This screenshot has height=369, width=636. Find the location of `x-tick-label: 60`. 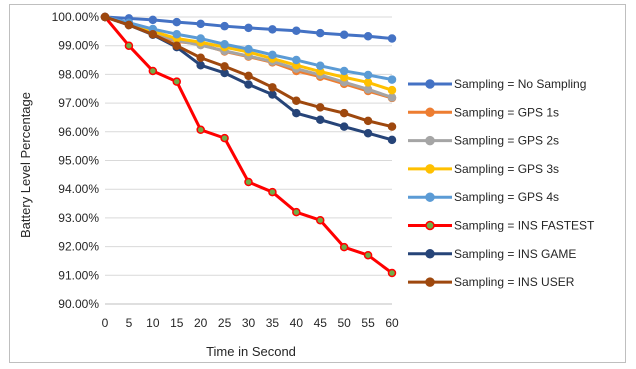

x-tick-label: 60 is located at coordinates (392, 323).